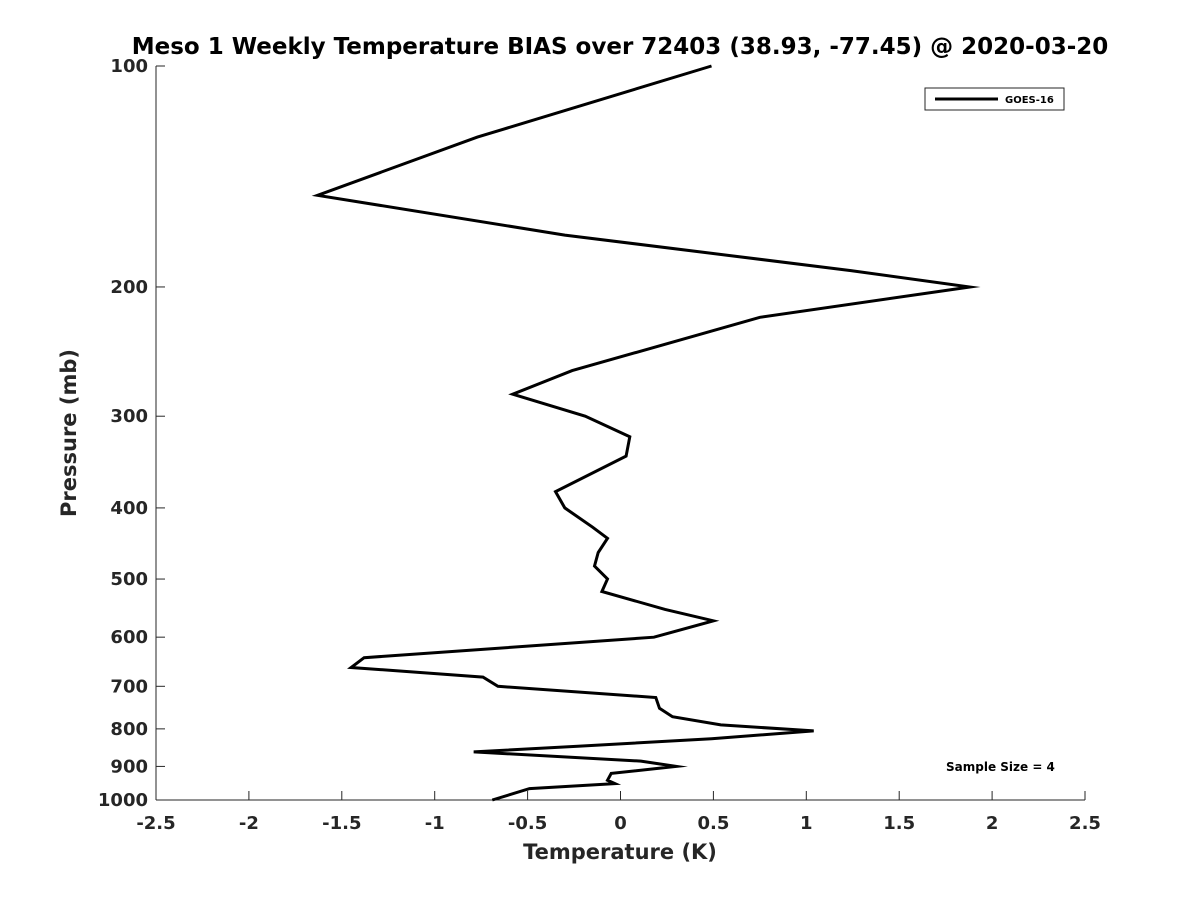  What do you see at coordinates (249, 823) in the screenshot?
I see `x-tick-label: -2` at bounding box center [249, 823].